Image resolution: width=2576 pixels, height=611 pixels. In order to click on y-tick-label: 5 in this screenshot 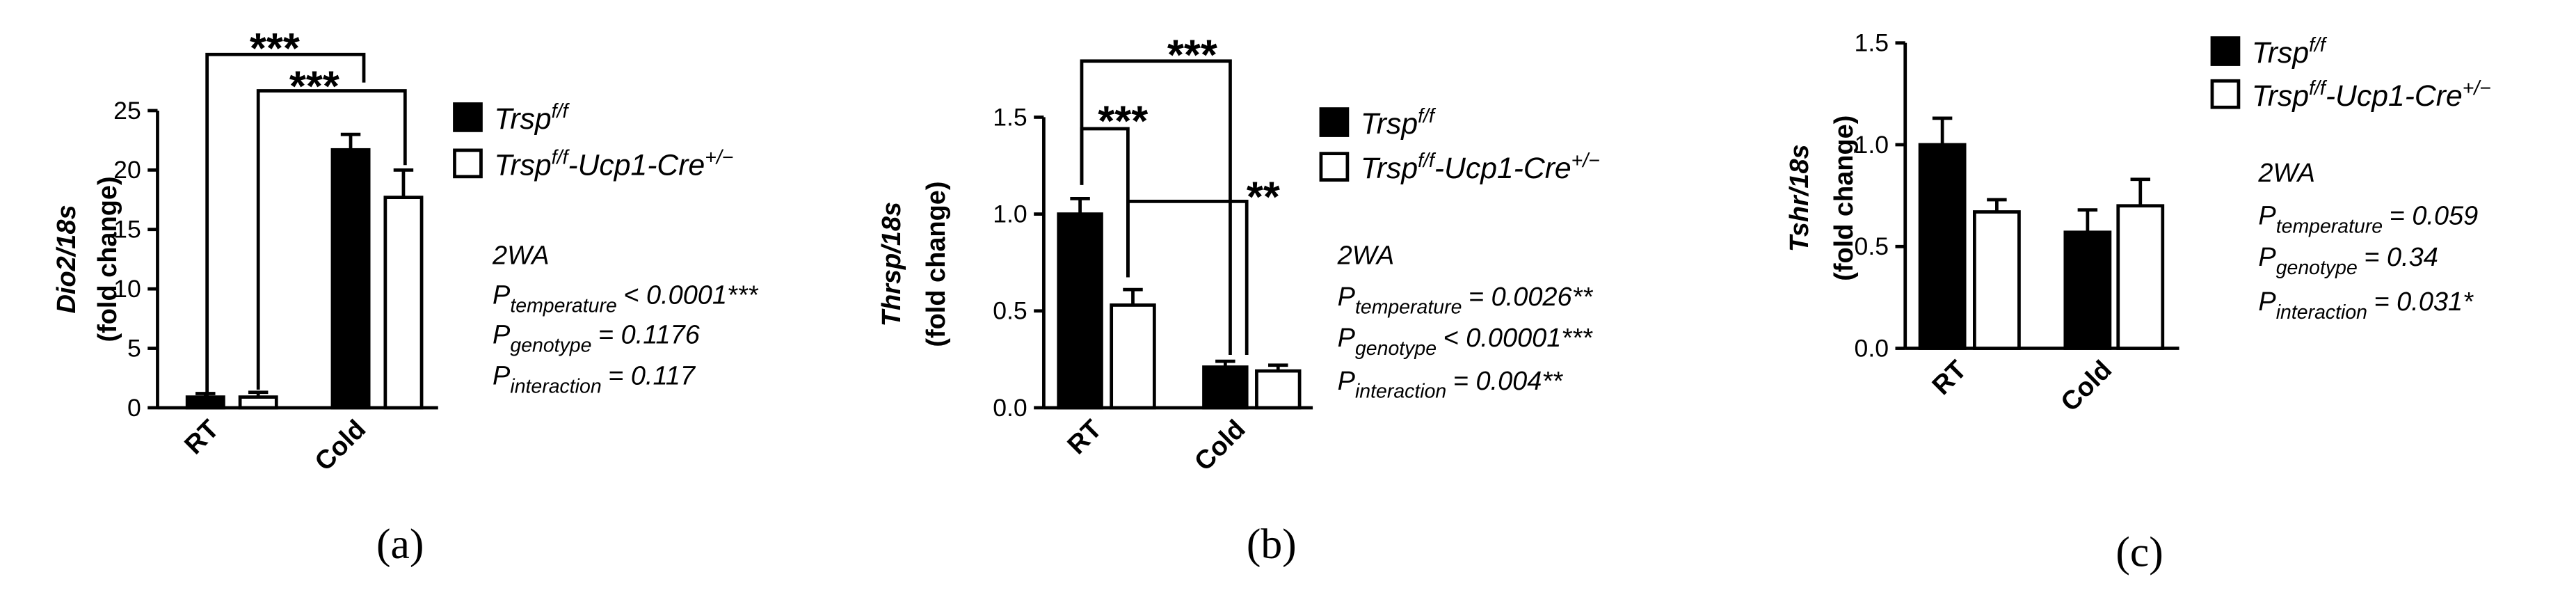, I will do `click(134, 348)`.